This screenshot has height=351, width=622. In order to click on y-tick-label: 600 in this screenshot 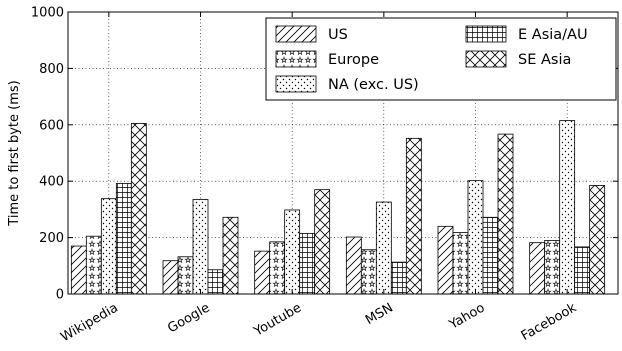, I will do `click(51, 125)`.